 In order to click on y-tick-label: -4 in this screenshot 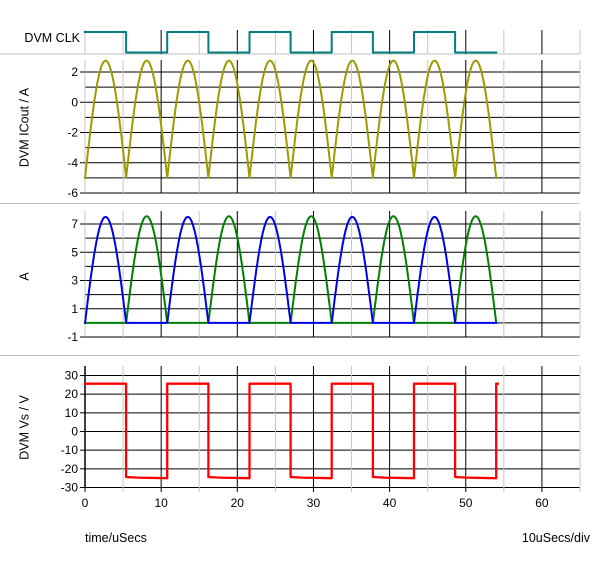, I will do `click(72, 163)`.